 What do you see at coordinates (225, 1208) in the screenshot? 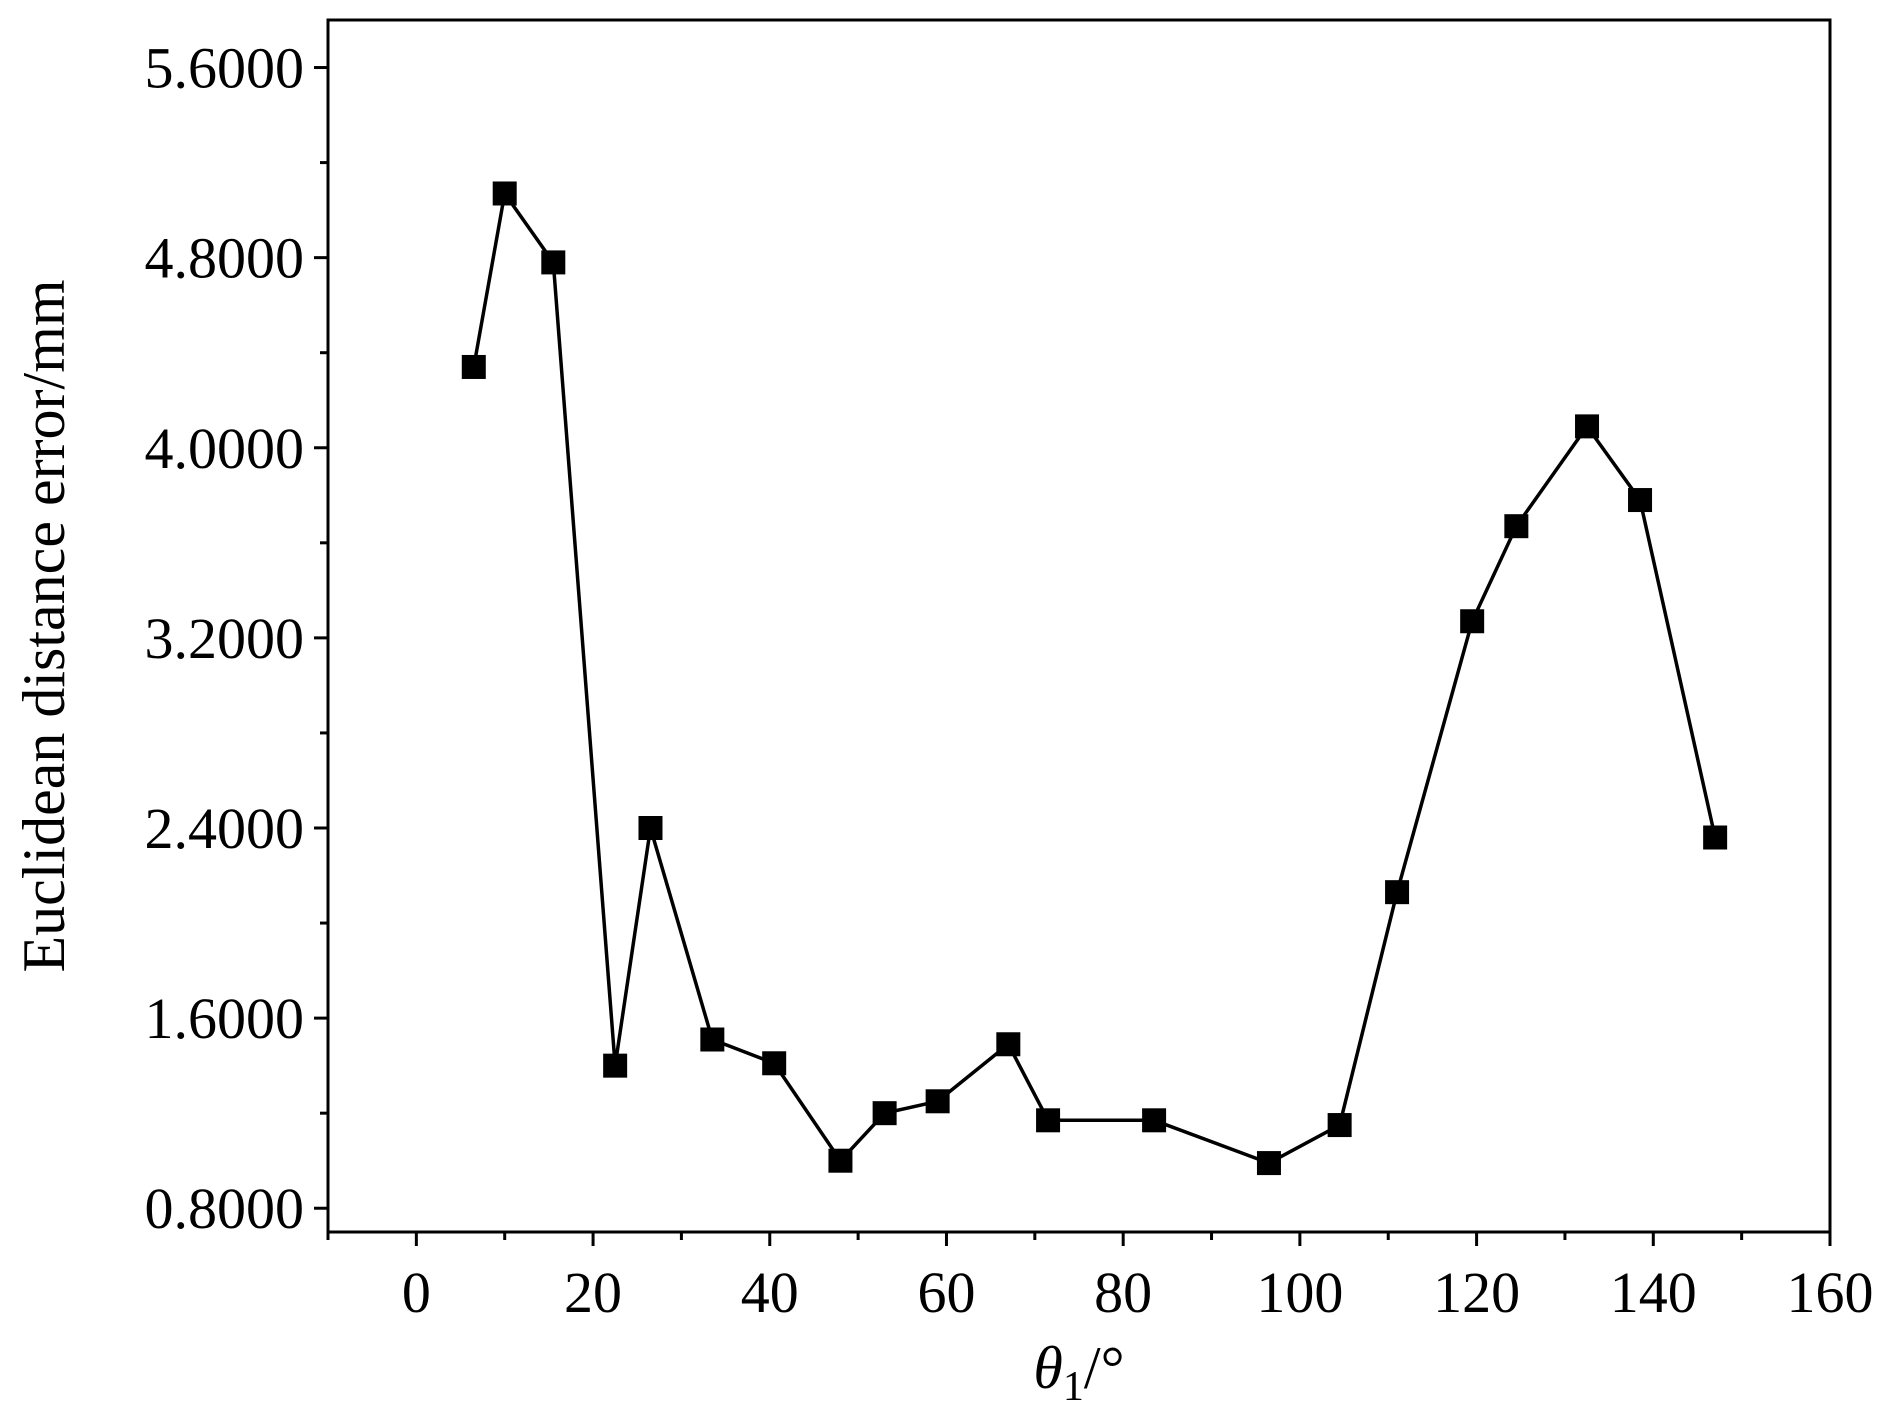
I see `y-tick-label: 0.8000` at bounding box center [225, 1208].